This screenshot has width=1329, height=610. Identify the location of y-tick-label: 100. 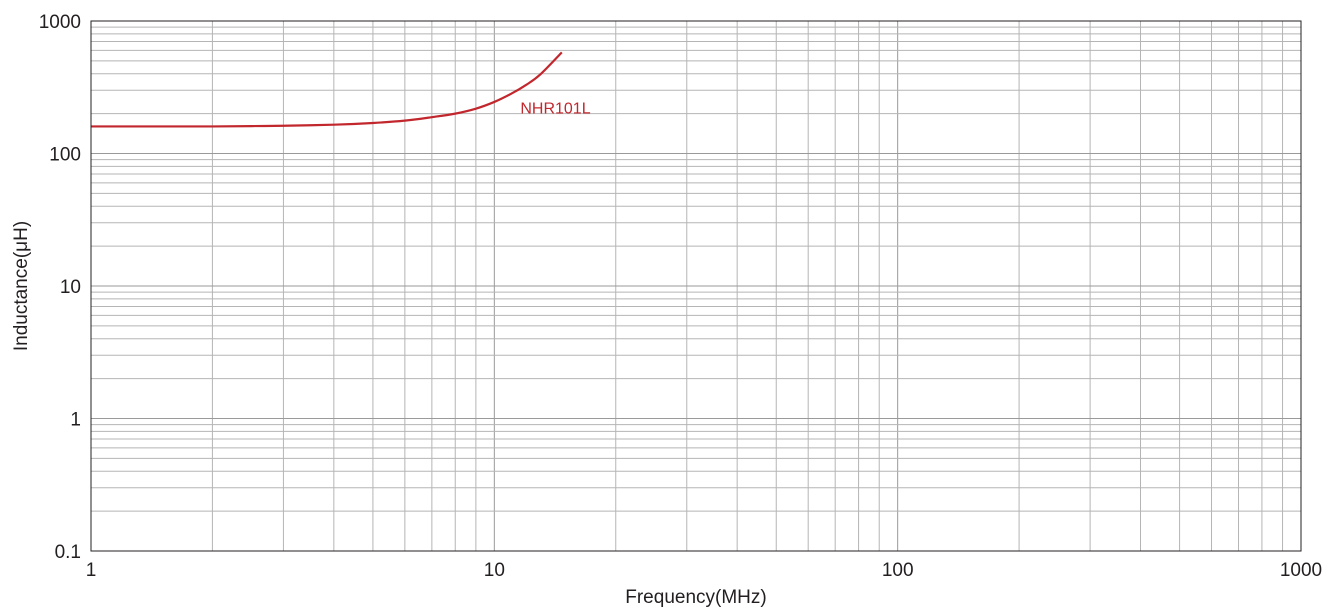
(65, 155).